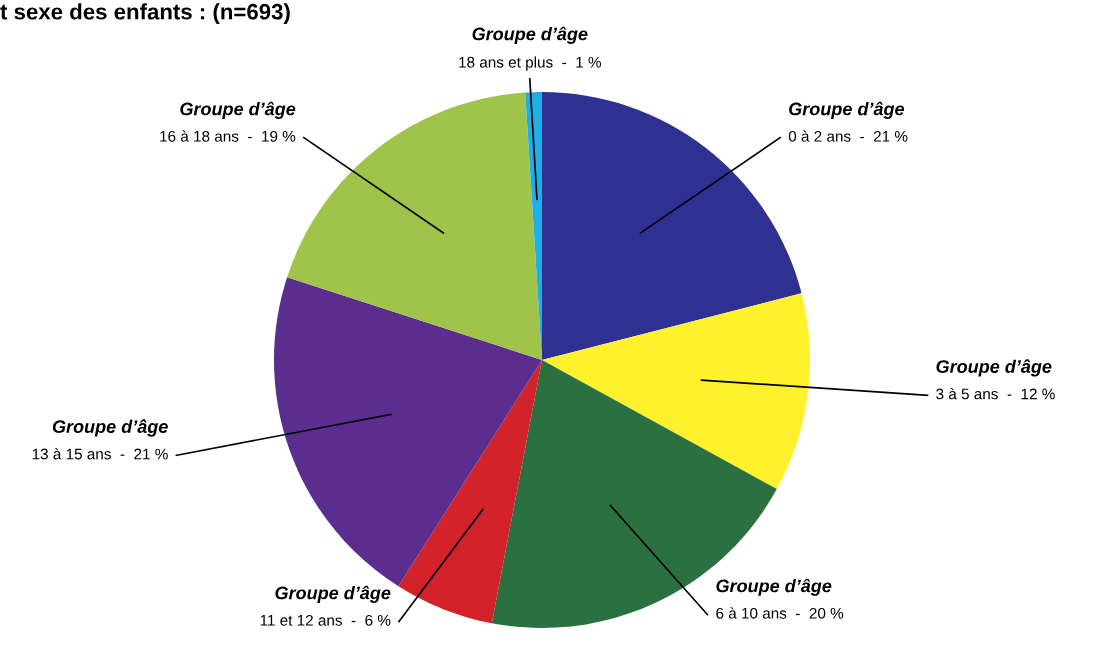 This screenshot has height=651, width=1096. I want to click on slice-label: Groupe d’âge 18 ans et plus - 1 %, so click(530, 48).